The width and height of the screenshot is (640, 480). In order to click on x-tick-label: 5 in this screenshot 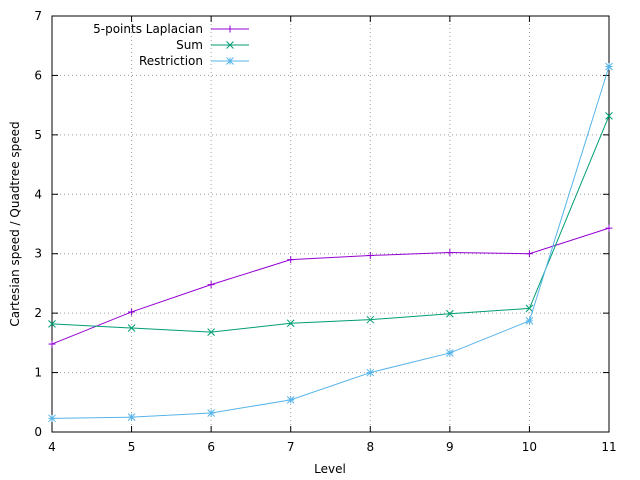, I will do `click(132, 447)`.